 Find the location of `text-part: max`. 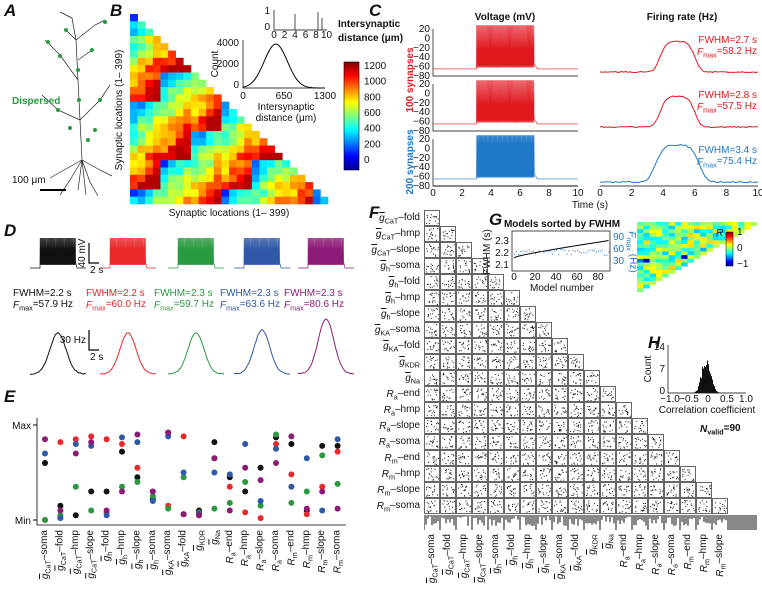

text-part: max is located at coordinates (710, 165).